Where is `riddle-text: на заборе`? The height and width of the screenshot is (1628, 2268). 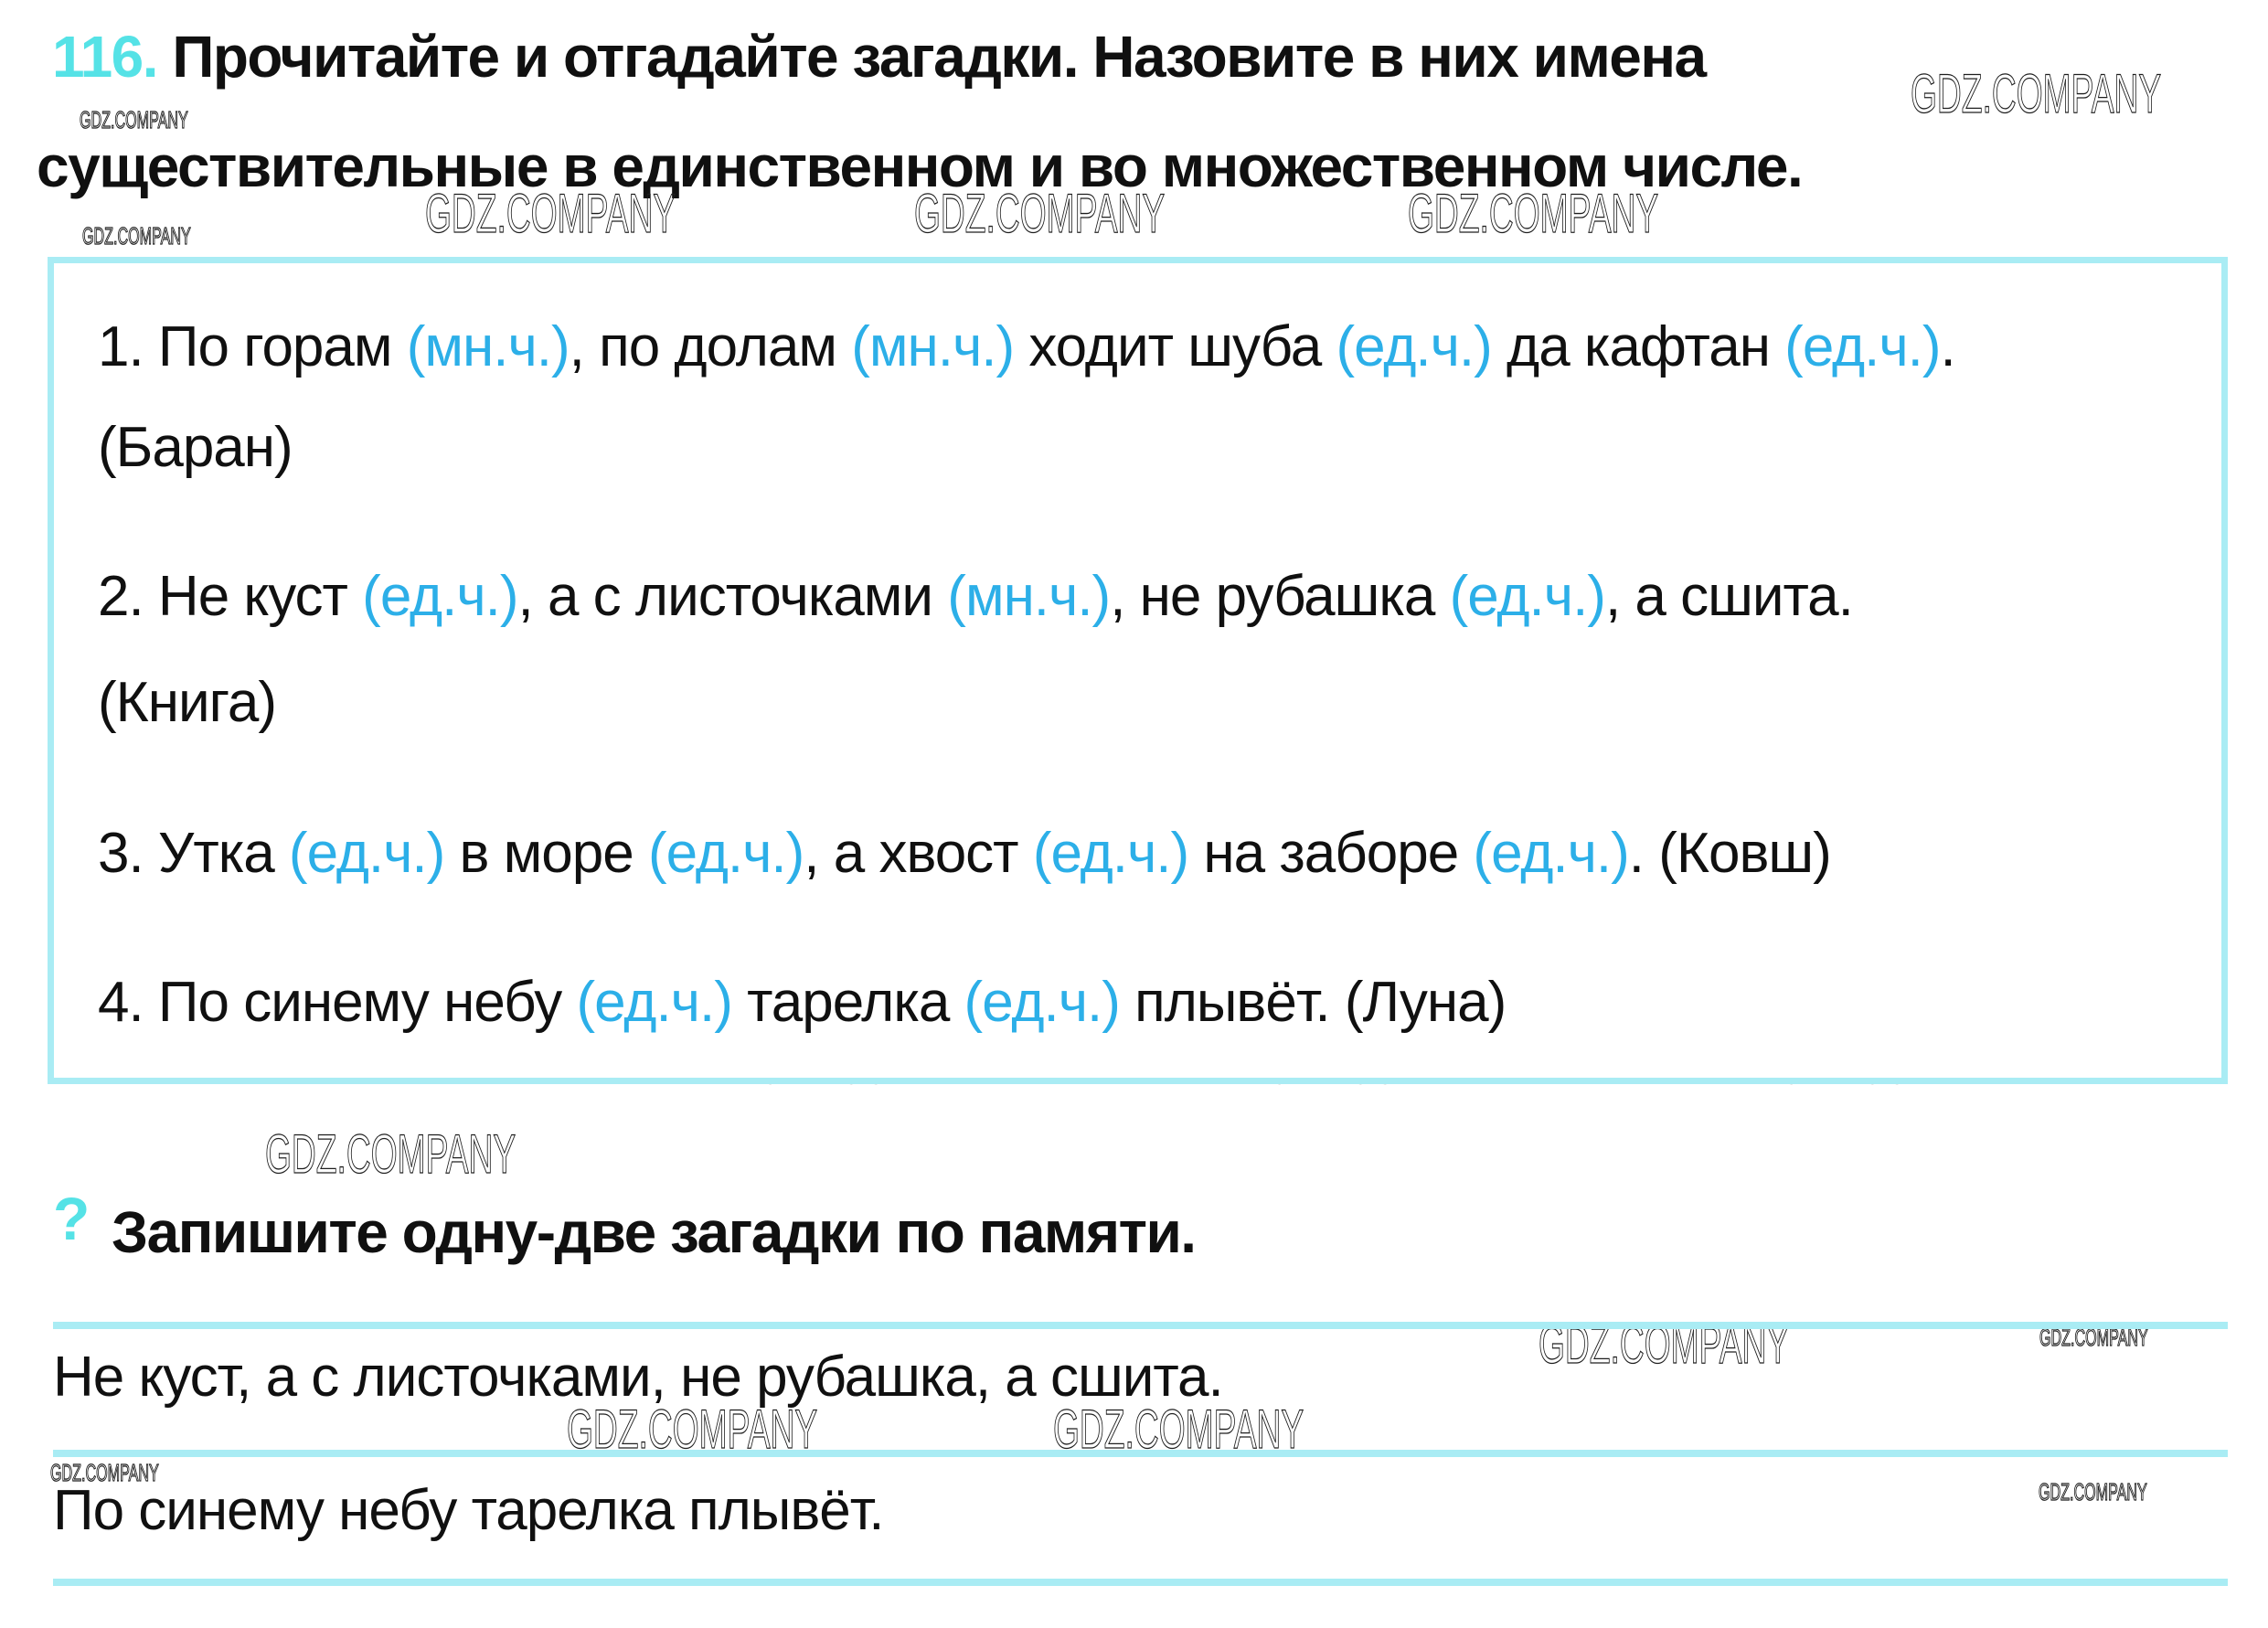 riddle-text: на заборе is located at coordinates (1331, 853).